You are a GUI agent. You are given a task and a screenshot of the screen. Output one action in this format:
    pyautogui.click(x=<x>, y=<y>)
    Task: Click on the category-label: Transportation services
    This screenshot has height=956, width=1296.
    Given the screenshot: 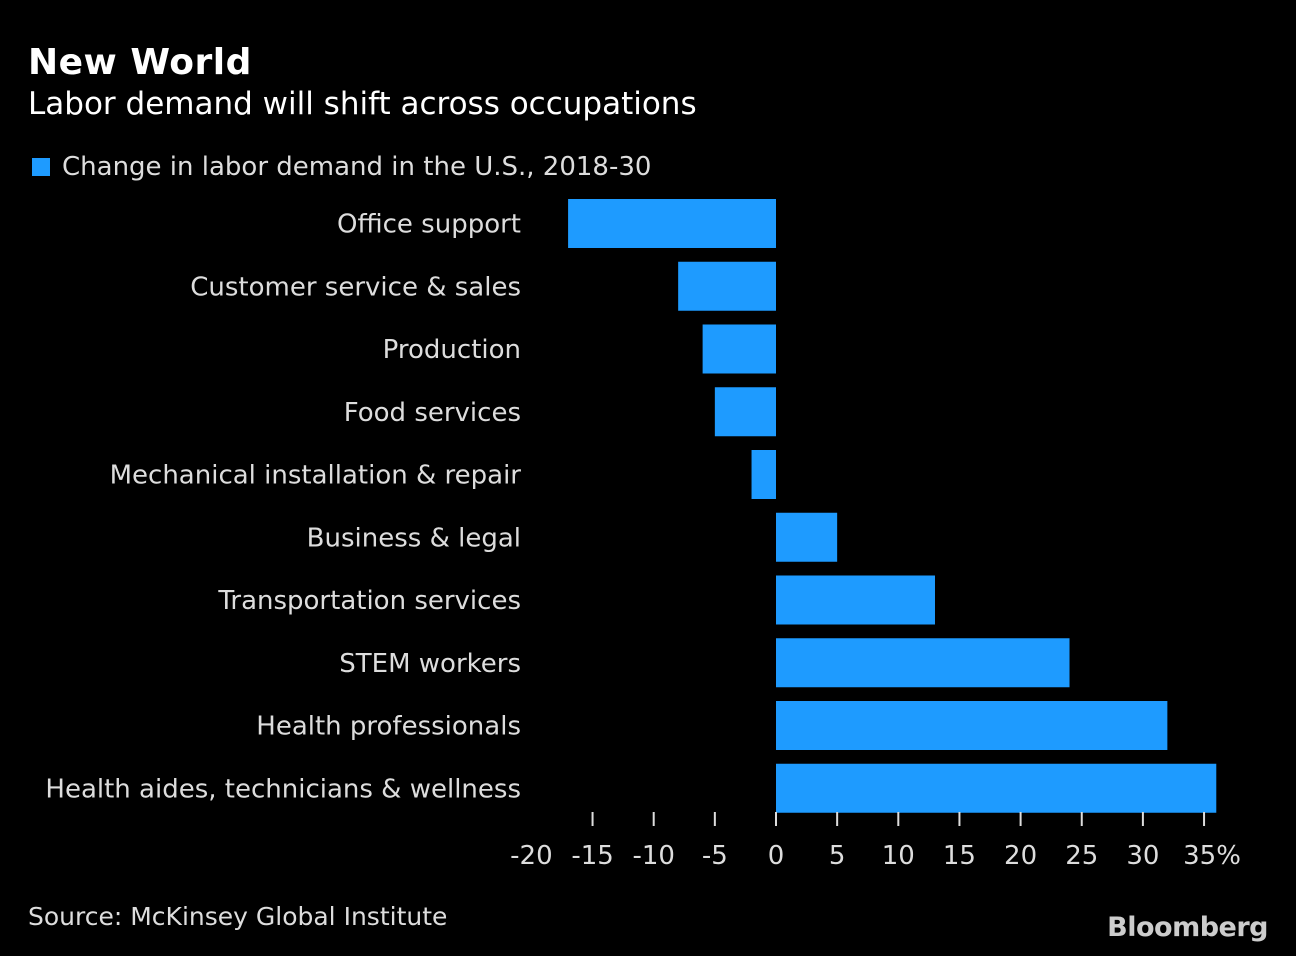 What is the action you would take?
    pyautogui.click(x=369, y=601)
    